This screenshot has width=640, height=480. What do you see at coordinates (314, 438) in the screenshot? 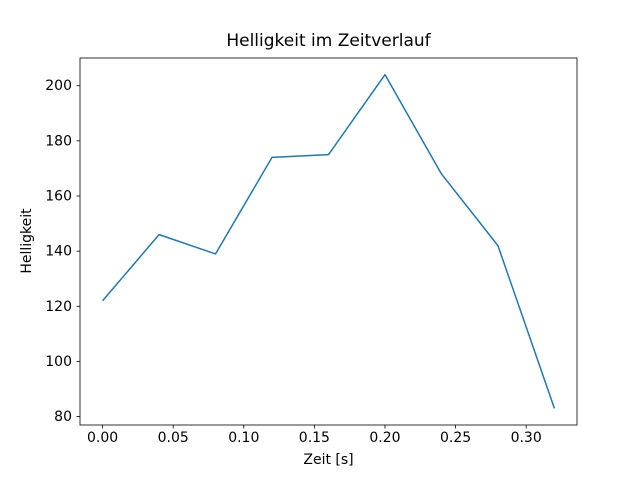
I see `x-tick-label: 0.15` at bounding box center [314, 438].